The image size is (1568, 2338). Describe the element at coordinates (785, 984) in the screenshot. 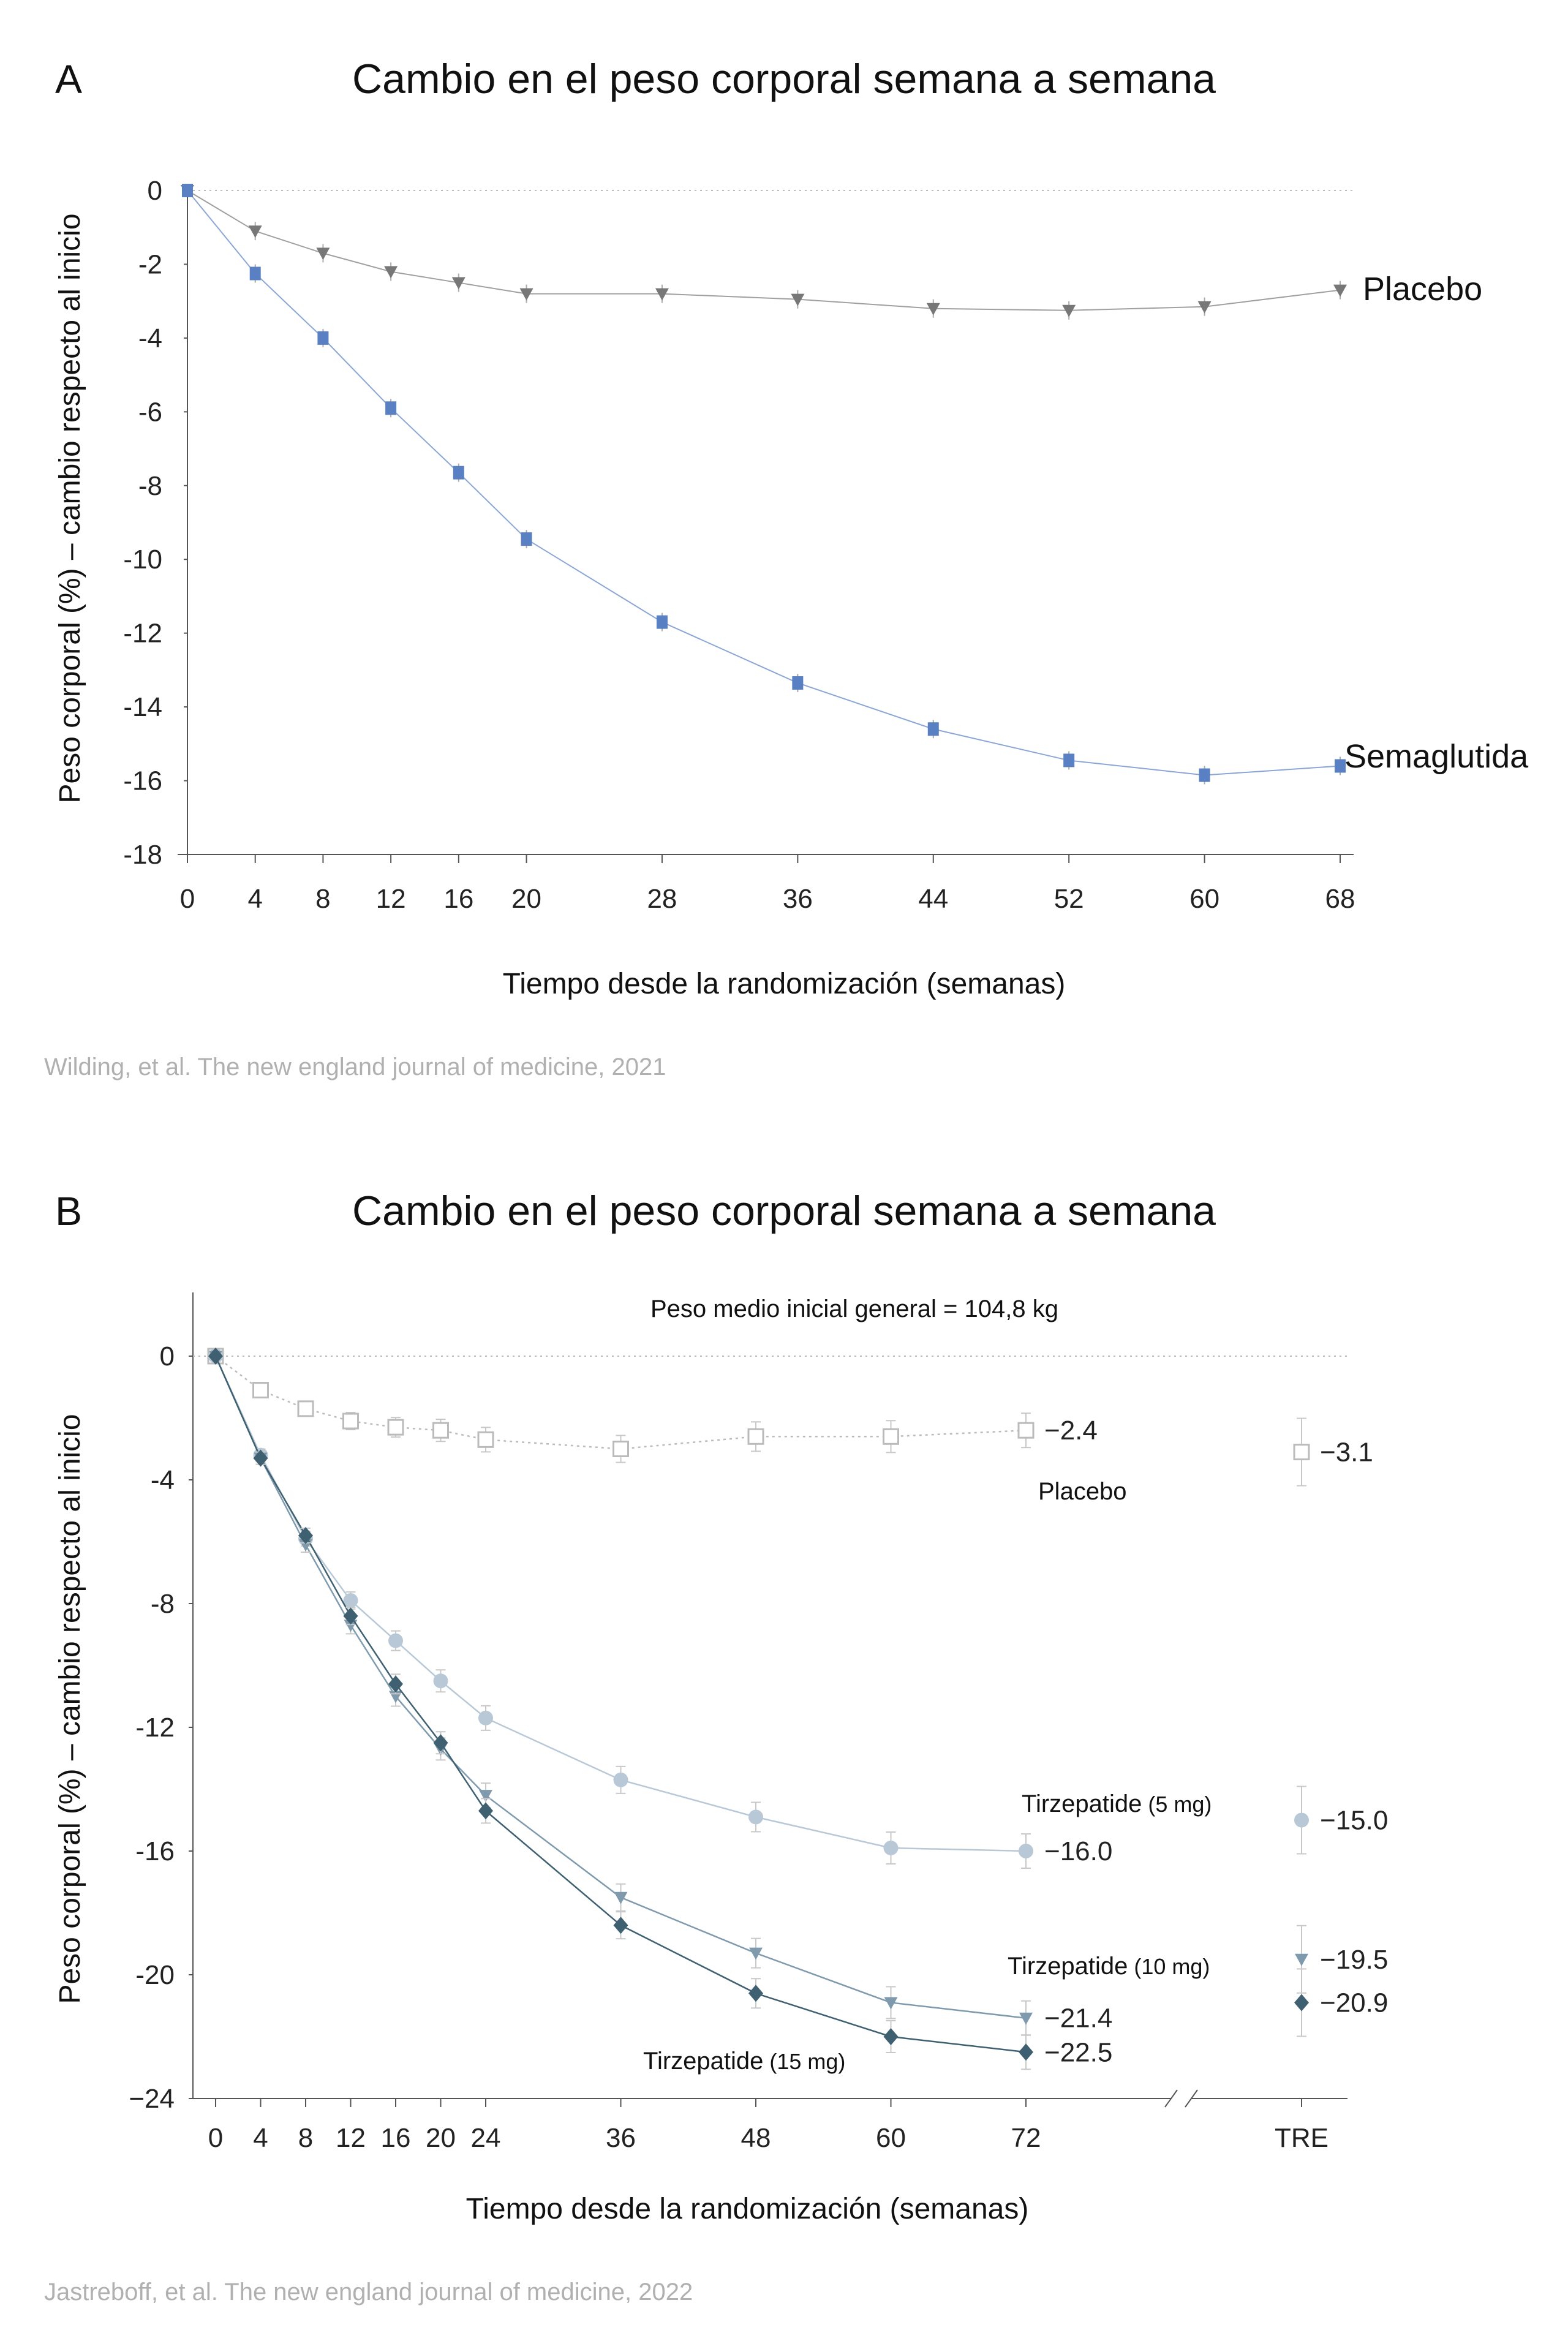

I see `panel-a-x-axis-label: Tiempo desde la randomización (semanas)` at that location.